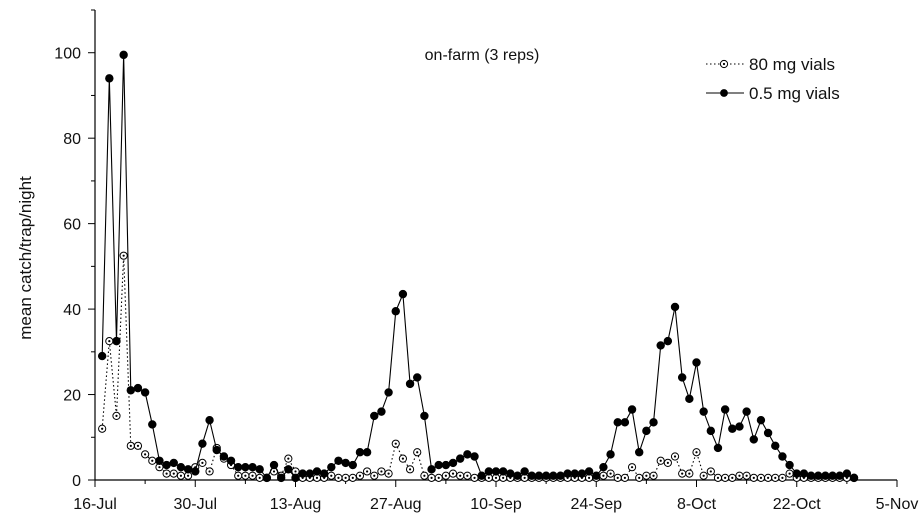  I want to click on x-tick-label: 22-Oct, so click(797, 504).